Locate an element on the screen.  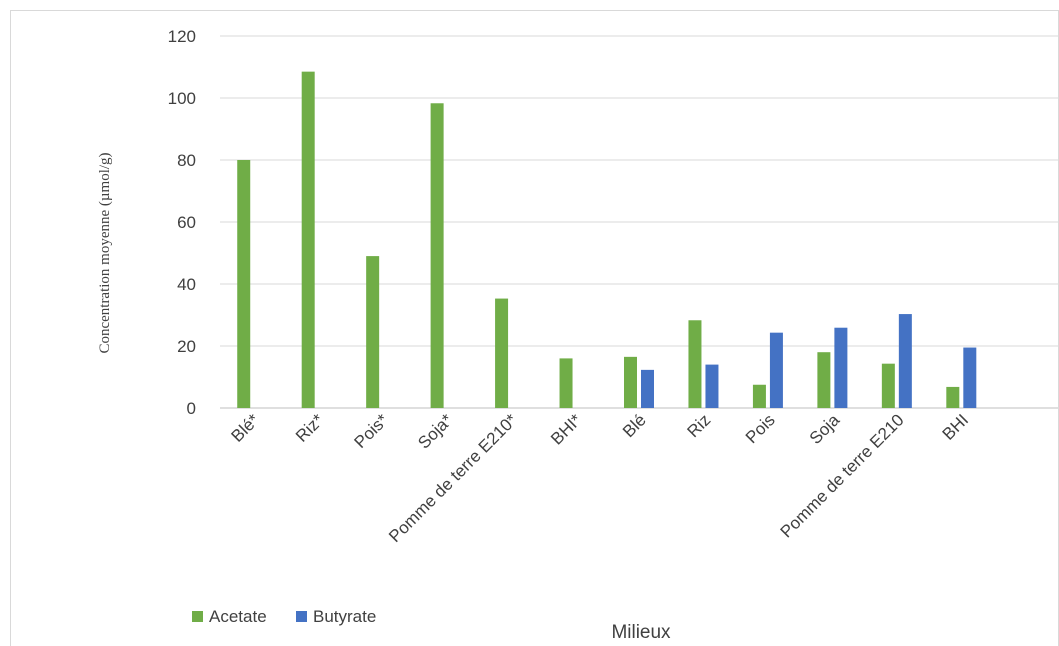
x-tick-label: Pomme de terre E210* is located at coordinates (453, 478).